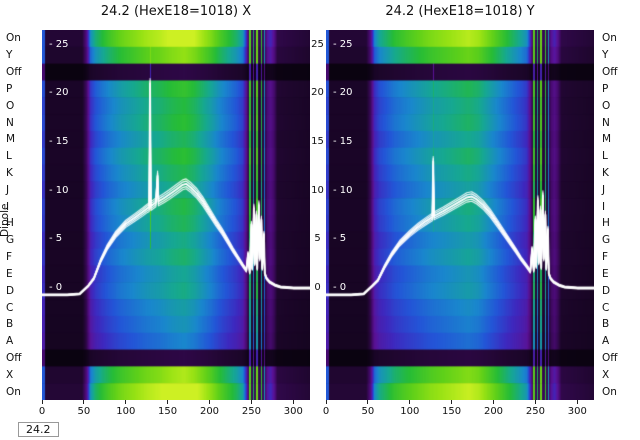 The width and height of the screenshot is (640, 440). I want to click on left-category-axis: On Y Off P O N M L K J I H G F E D C B A Off X On, so click(23, 215).